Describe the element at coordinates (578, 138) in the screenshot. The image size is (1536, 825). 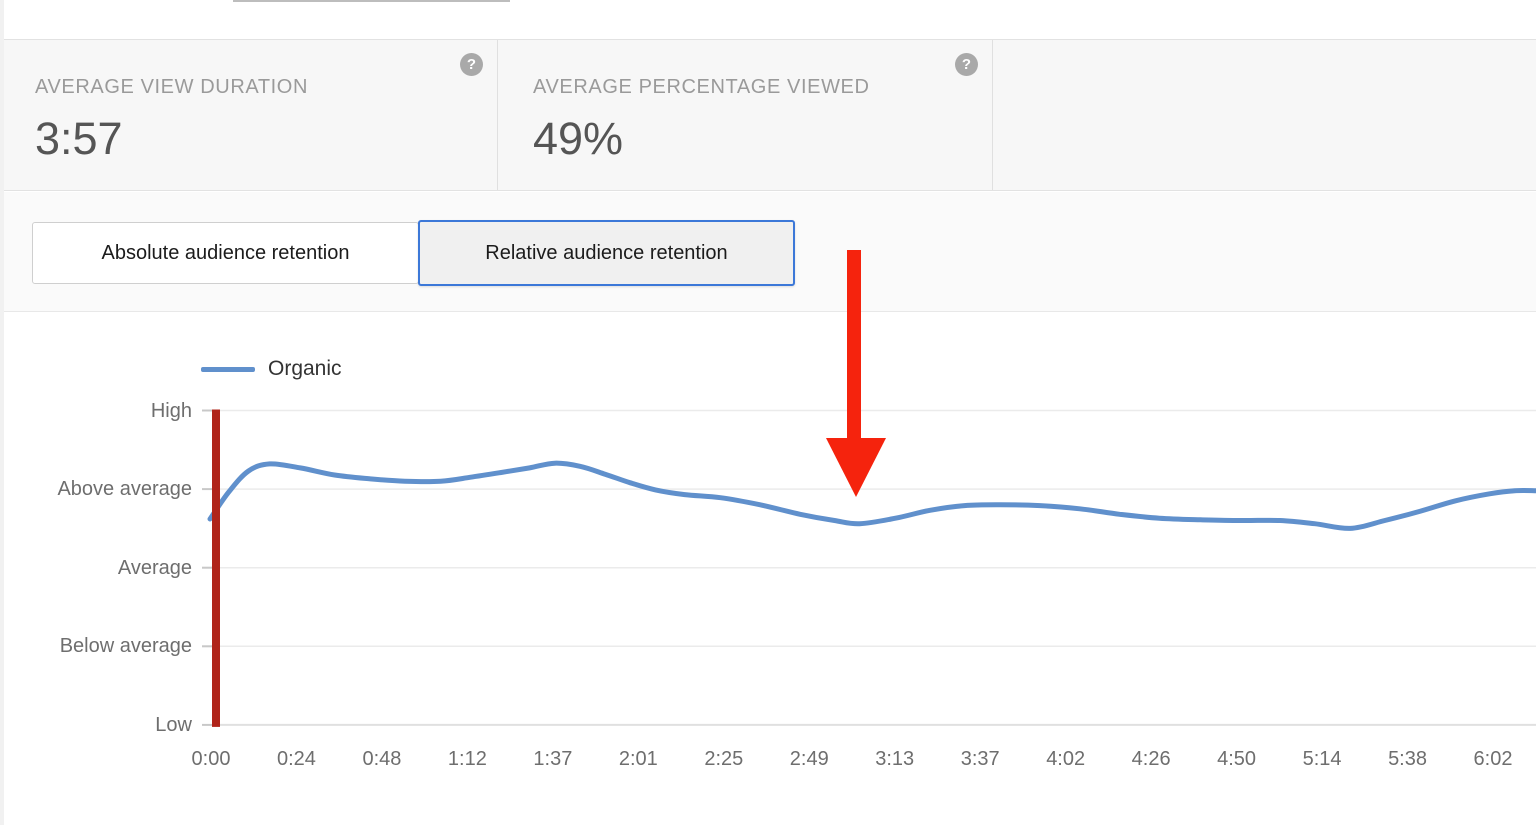
I see `stat-value: 49%` at that location.